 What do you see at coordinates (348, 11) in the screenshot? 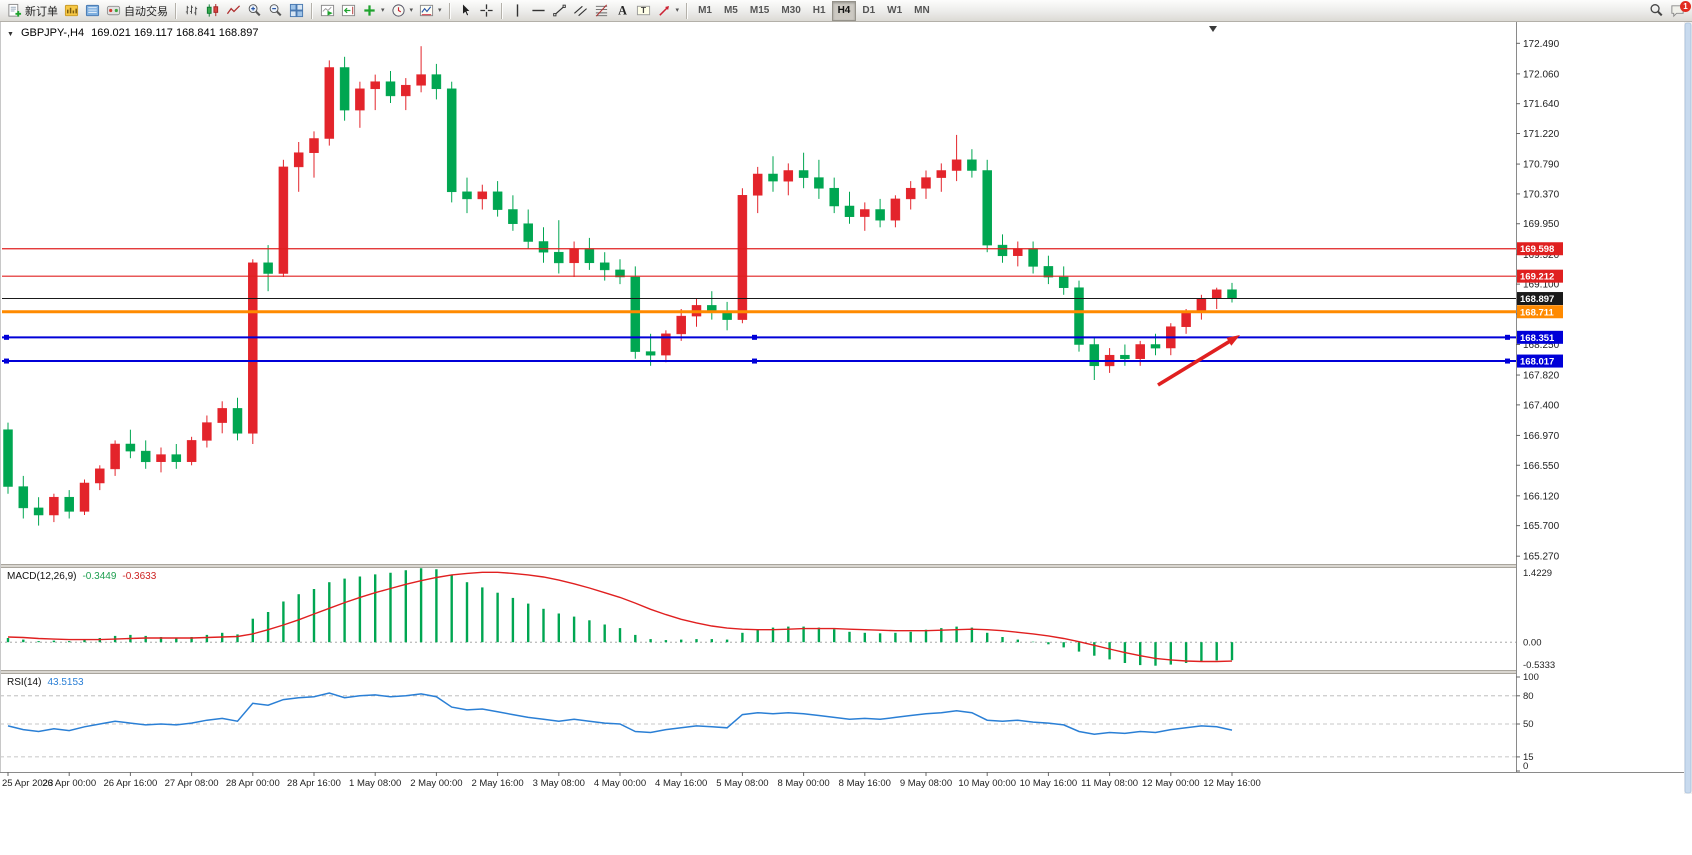
I see `chart-shift-button` at bounding box center [348, 11].